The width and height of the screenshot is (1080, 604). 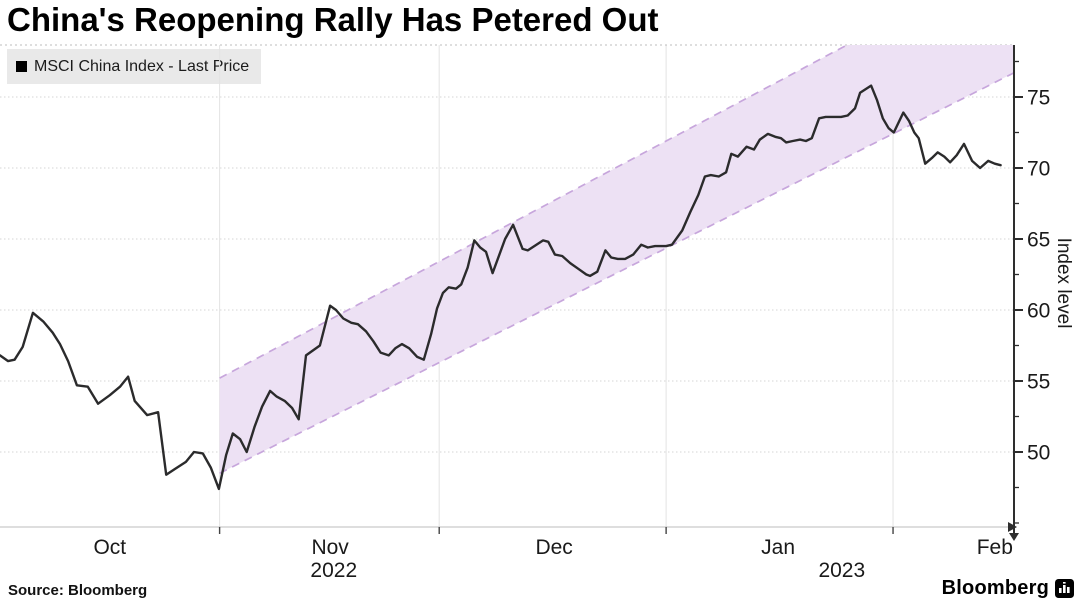 I want to click on source-note: Source: Bloomberg, so click(x=78, y=590).